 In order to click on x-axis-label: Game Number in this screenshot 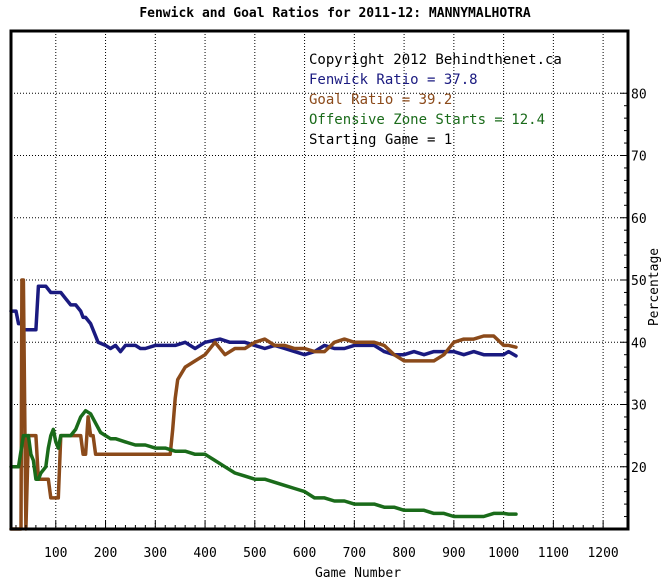, I will do `click(358, 573)`.